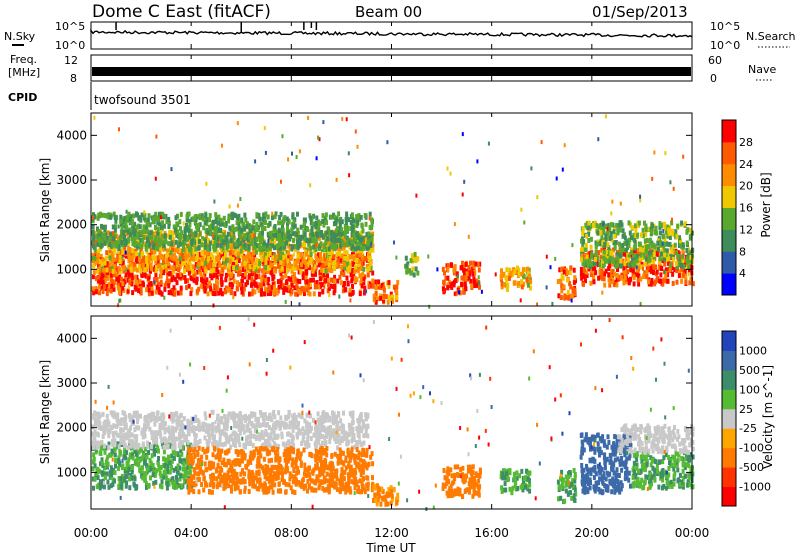 This screenshot has width=800, height=554. I want to click on freq-trace, so click(391, 71).